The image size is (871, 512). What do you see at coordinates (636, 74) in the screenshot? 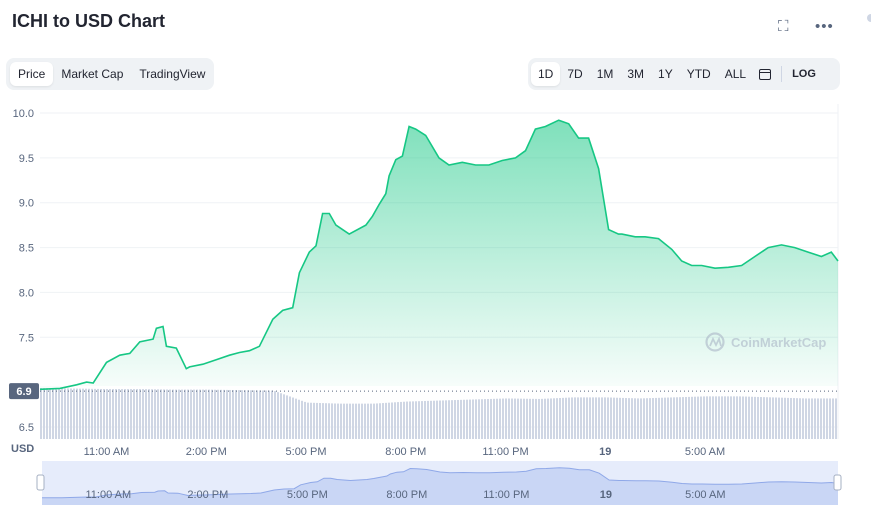
I see `range-3m-button: 3M` at bounding box center [636, 74].